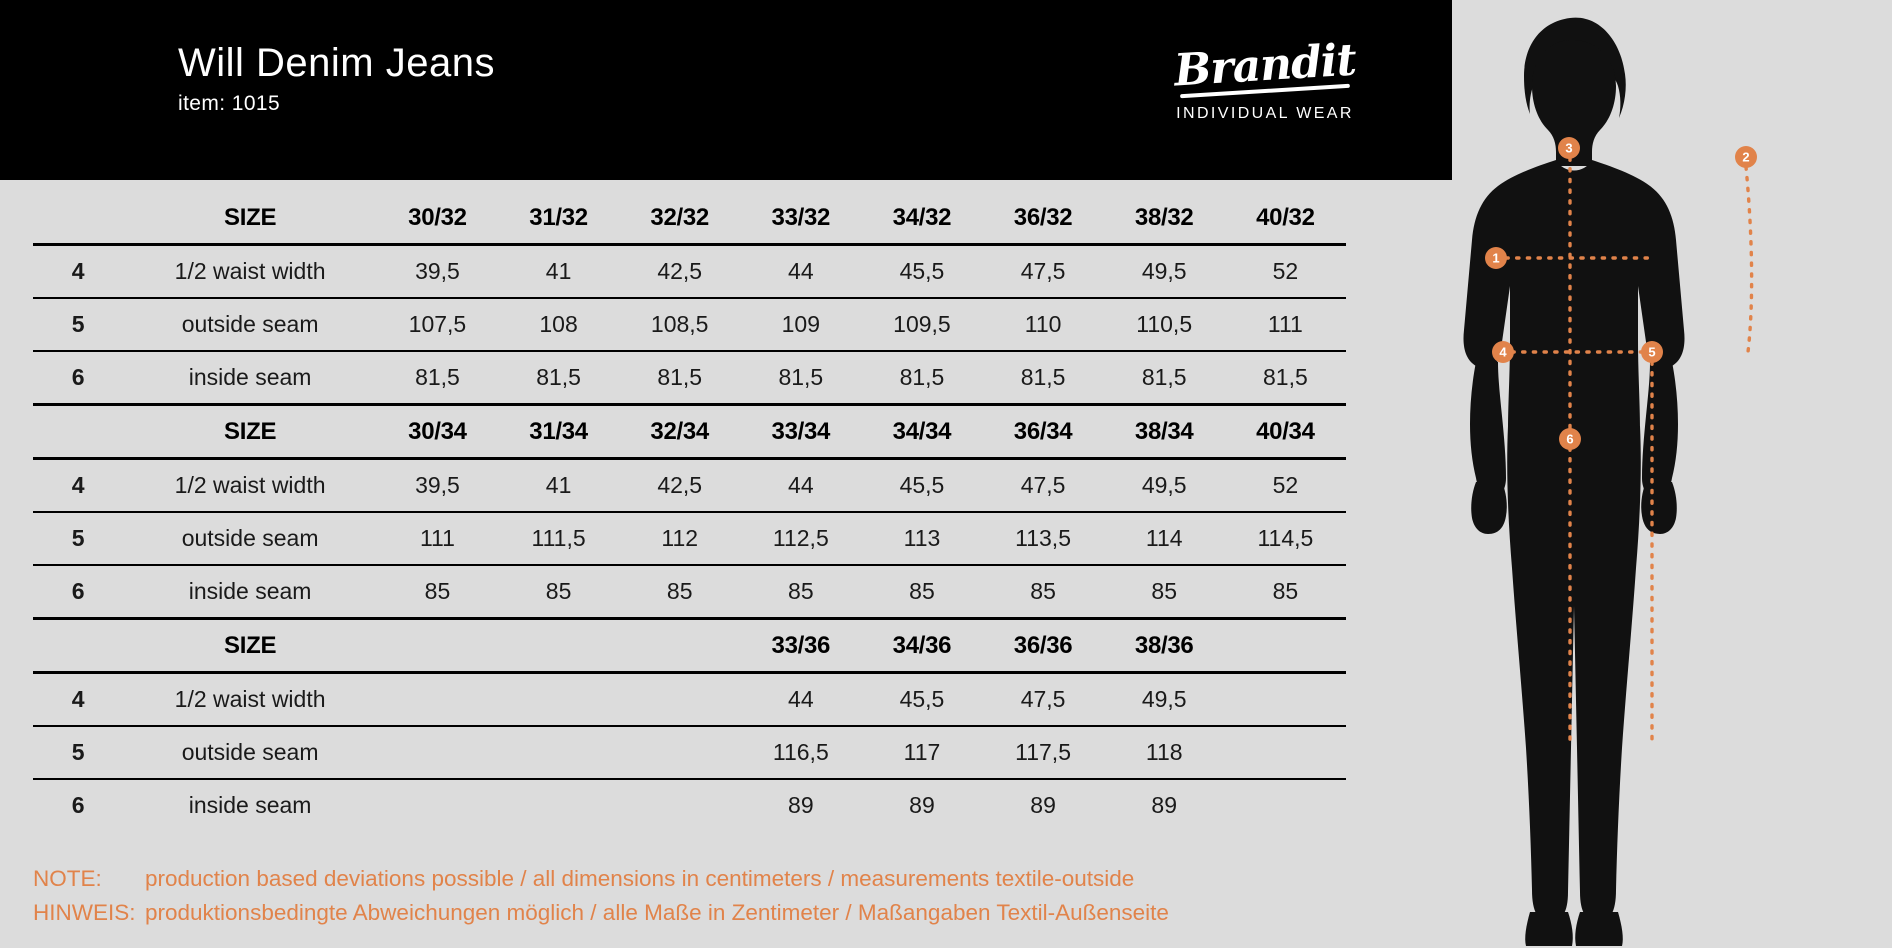  I want to click on size-header-cell: 32/32, so click(680, 219).